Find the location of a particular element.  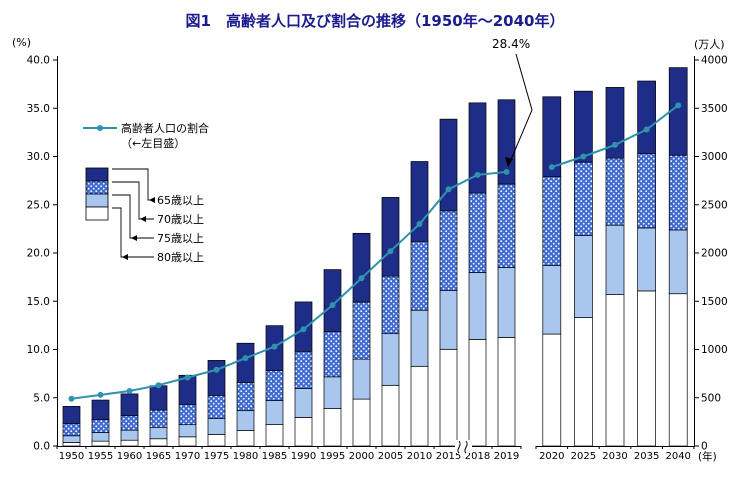

left-tick-label: 5.0 is located at coordinates (41, 398).